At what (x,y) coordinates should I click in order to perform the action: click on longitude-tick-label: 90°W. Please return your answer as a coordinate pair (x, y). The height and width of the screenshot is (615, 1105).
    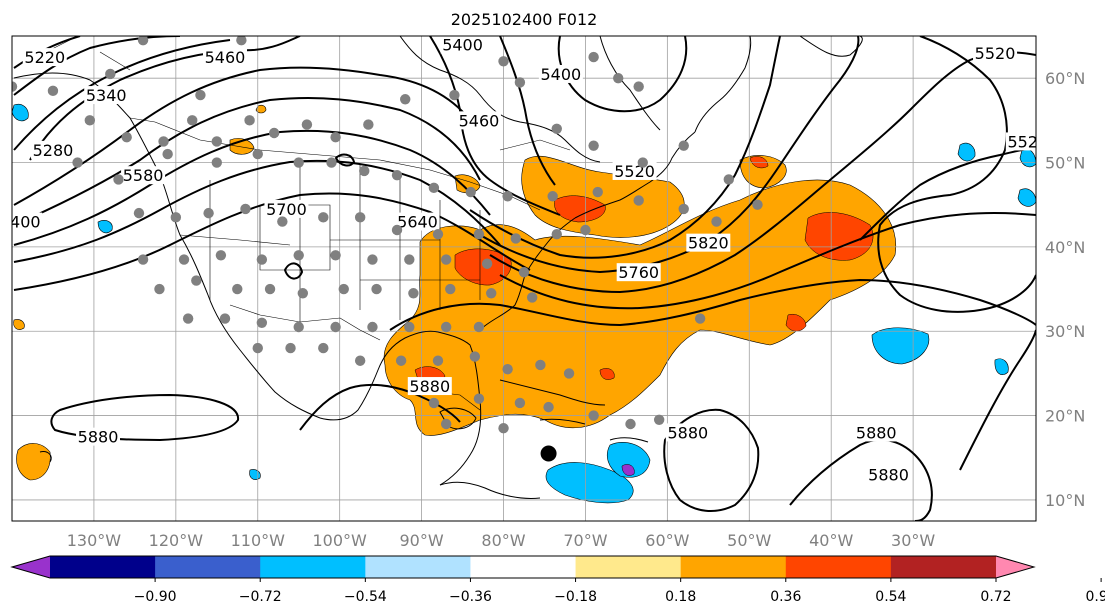
    Looking at the image, I should click on (422, 540).